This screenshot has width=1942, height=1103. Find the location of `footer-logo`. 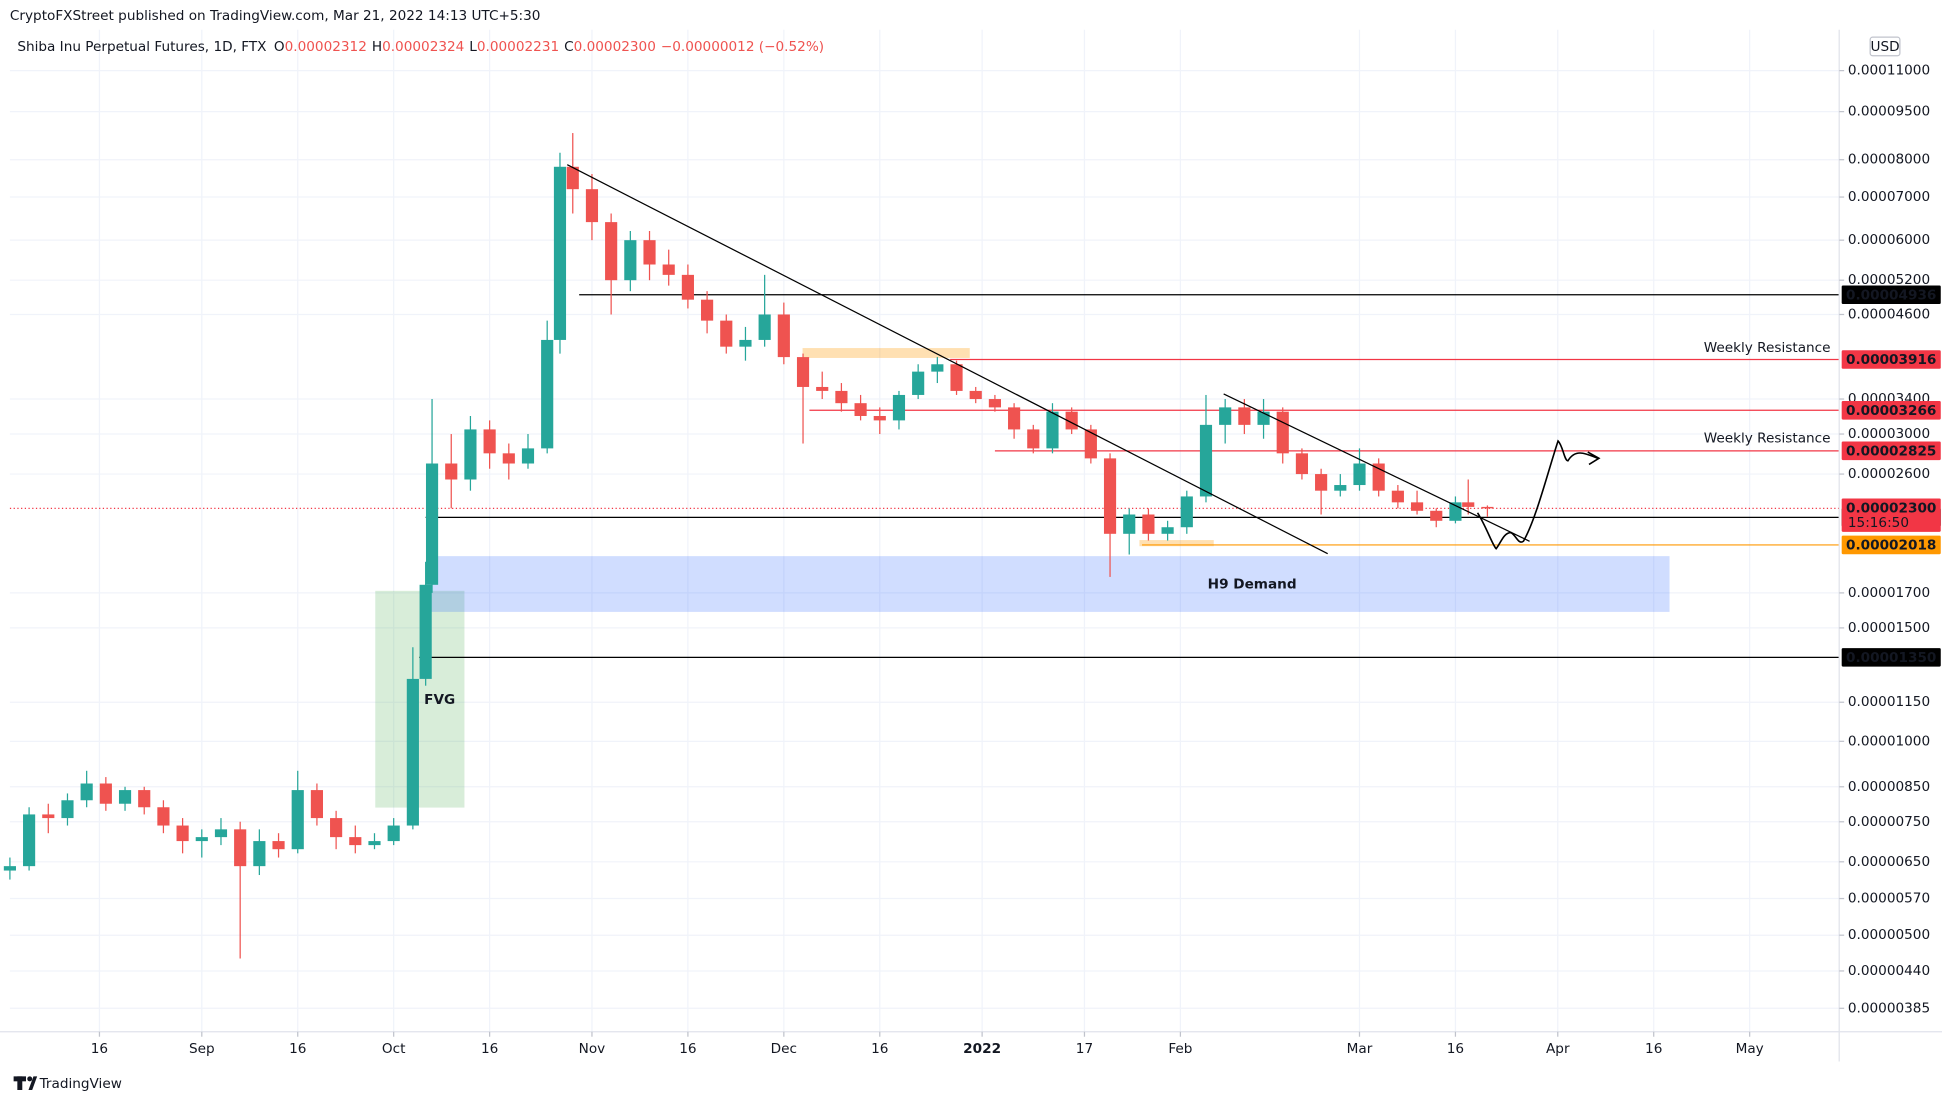

footer-logo is located at coordinates (25, 1083).